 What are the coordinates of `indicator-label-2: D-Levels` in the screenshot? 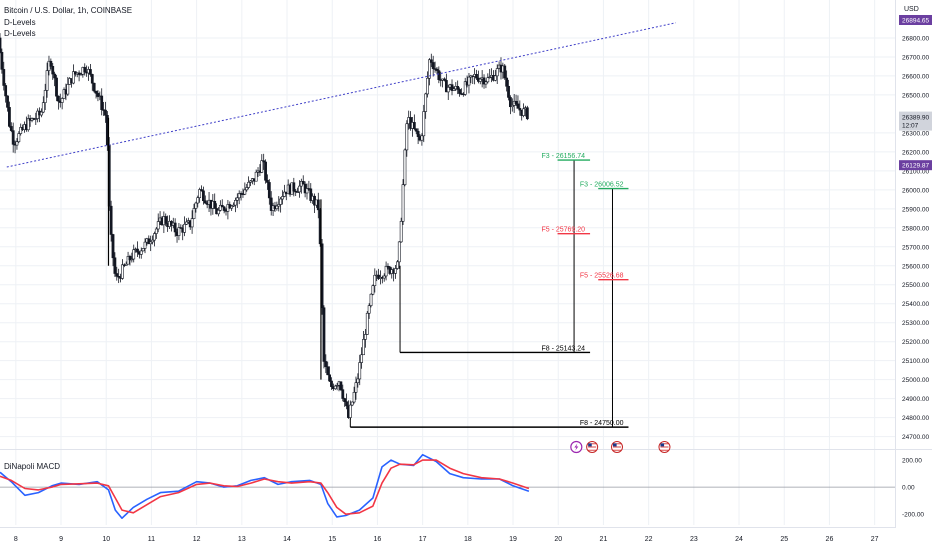 It's located at (20, 33).